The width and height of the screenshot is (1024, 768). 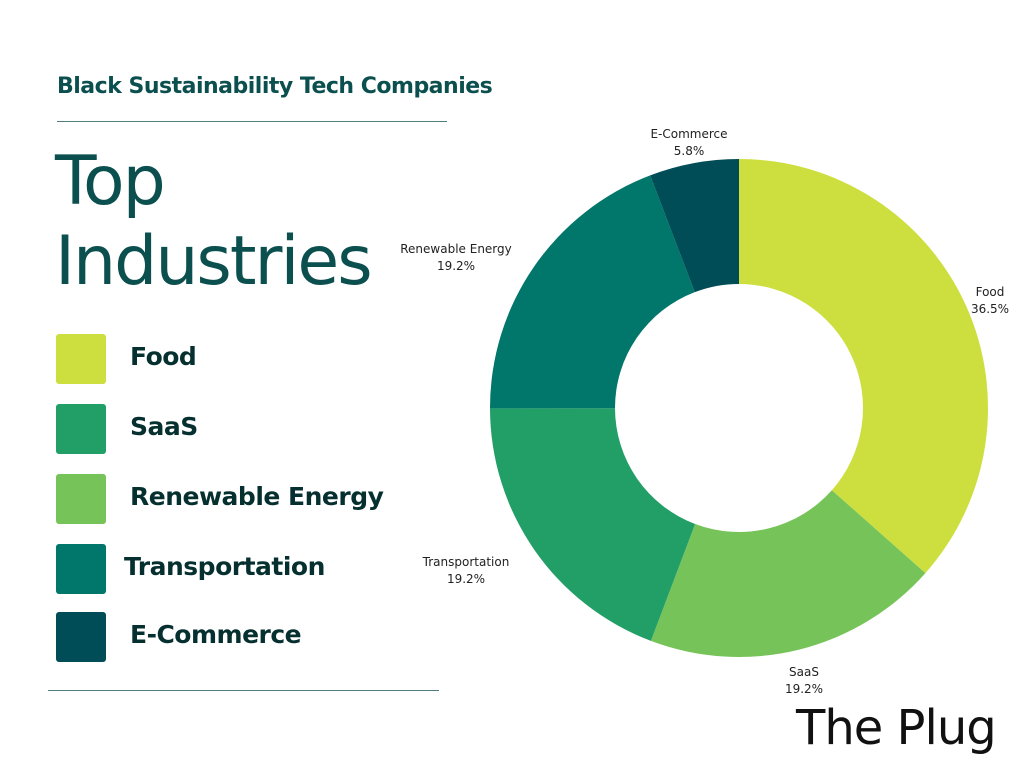 What do you see at coordinates (163, 356) in the screenshot?
I see `legend-label-food: Food` at bounding box center [163, 356].